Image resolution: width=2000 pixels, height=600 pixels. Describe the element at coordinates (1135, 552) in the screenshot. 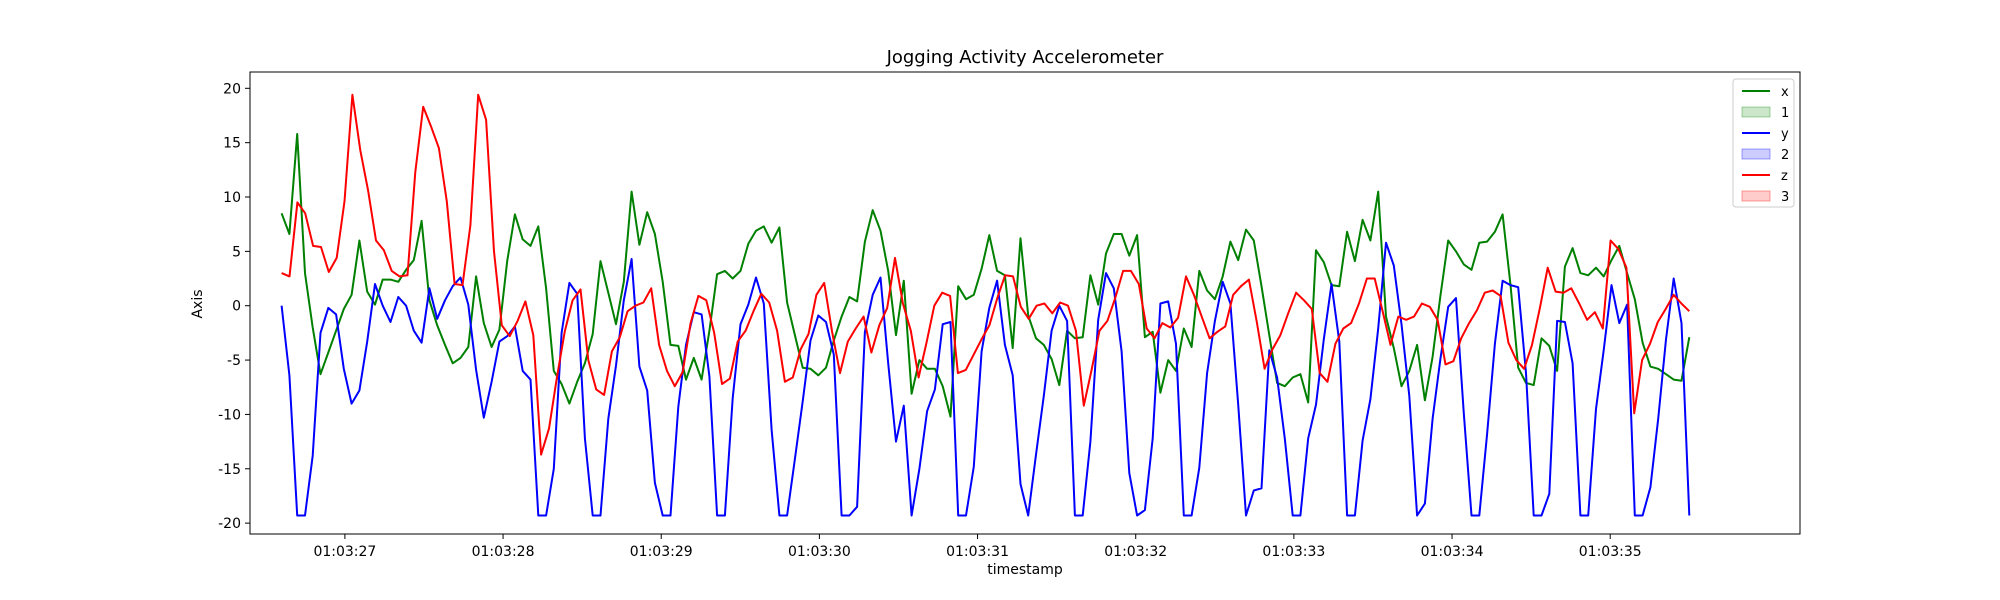

I see `x-tick-label: 01:03:32` at that location.